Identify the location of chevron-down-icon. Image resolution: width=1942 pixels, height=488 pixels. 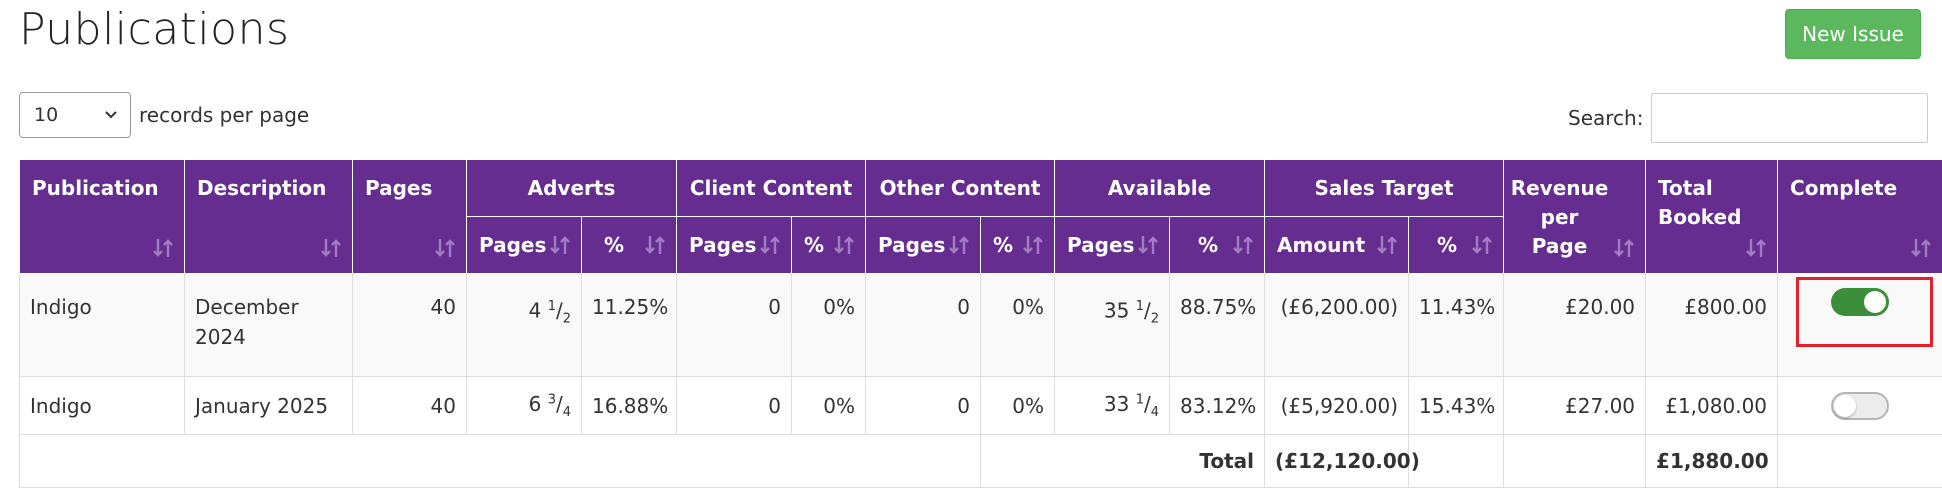
(111, 114).